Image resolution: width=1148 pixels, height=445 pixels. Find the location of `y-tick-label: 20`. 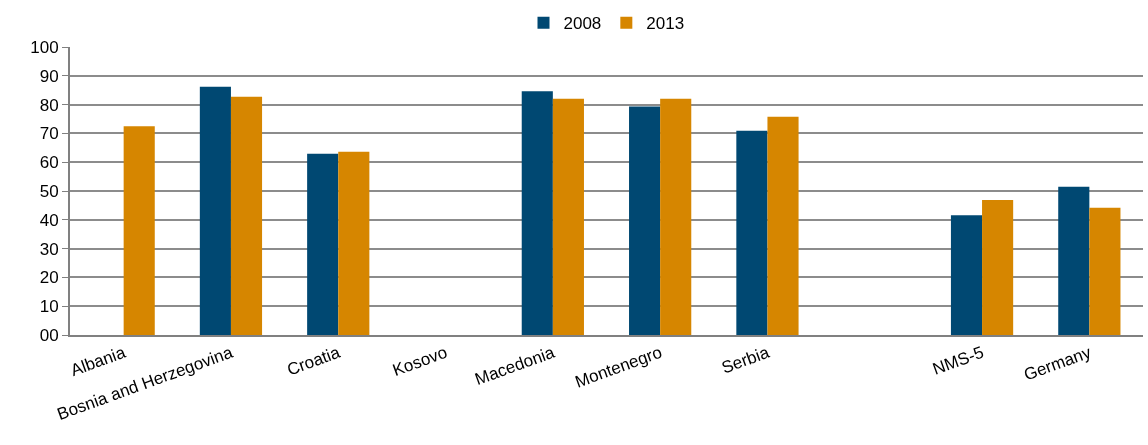

y-tick-label: 20 is located at coordinates (49, 278).